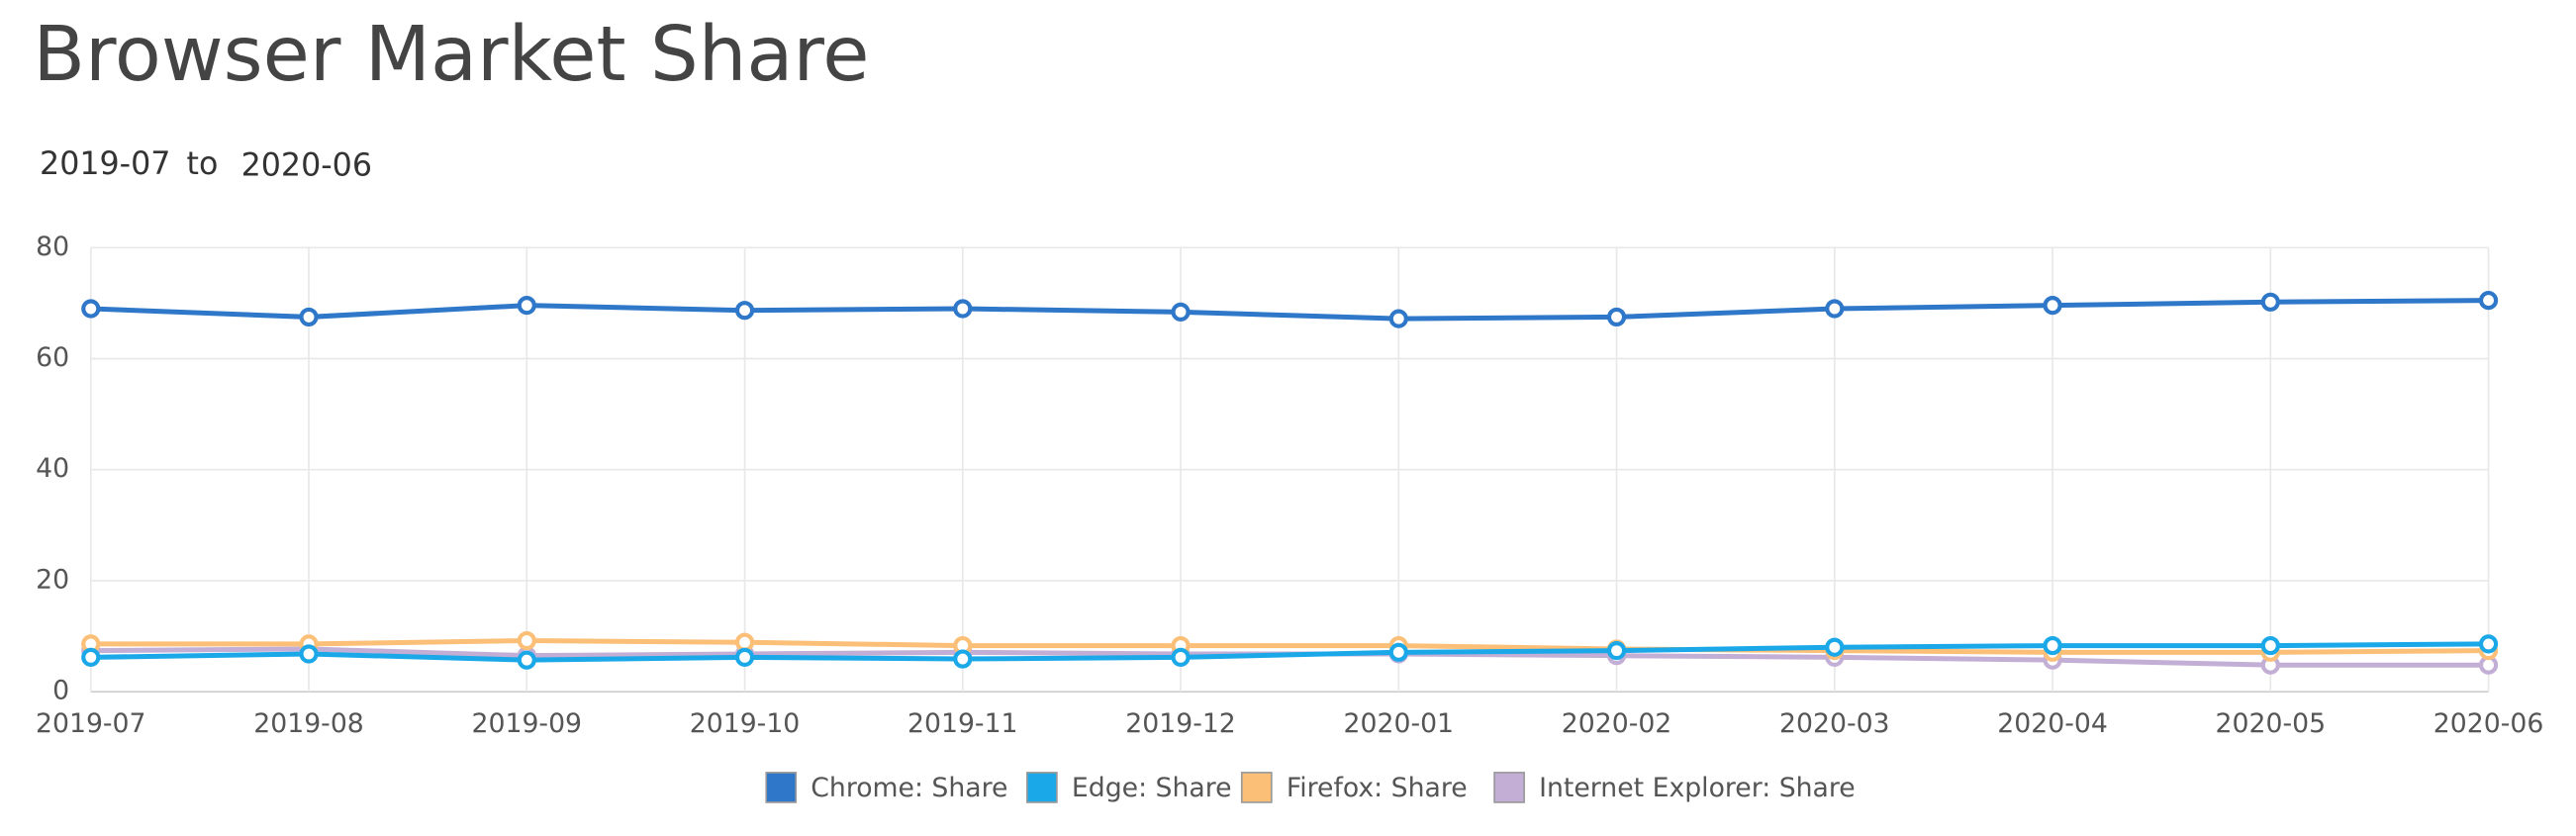  I want to click on y-tick-label: 60, so click(52, 358).